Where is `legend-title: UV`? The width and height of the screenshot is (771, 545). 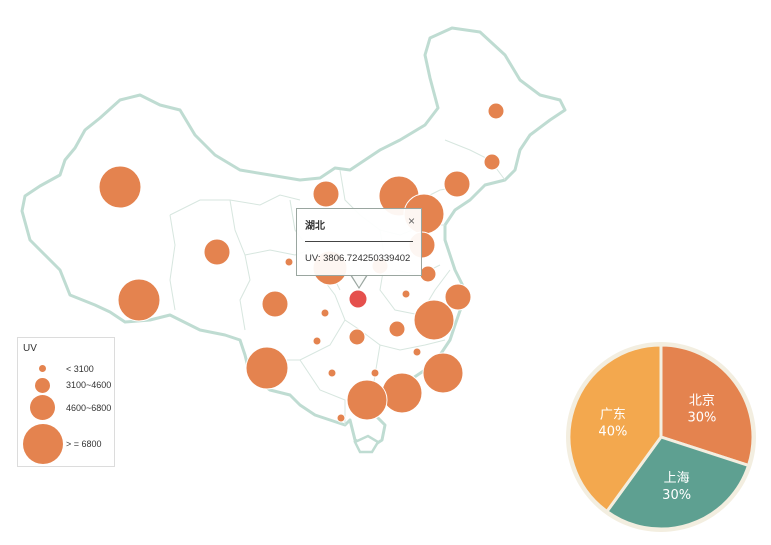
legend-title: UV is located at coordinates (30, 348).